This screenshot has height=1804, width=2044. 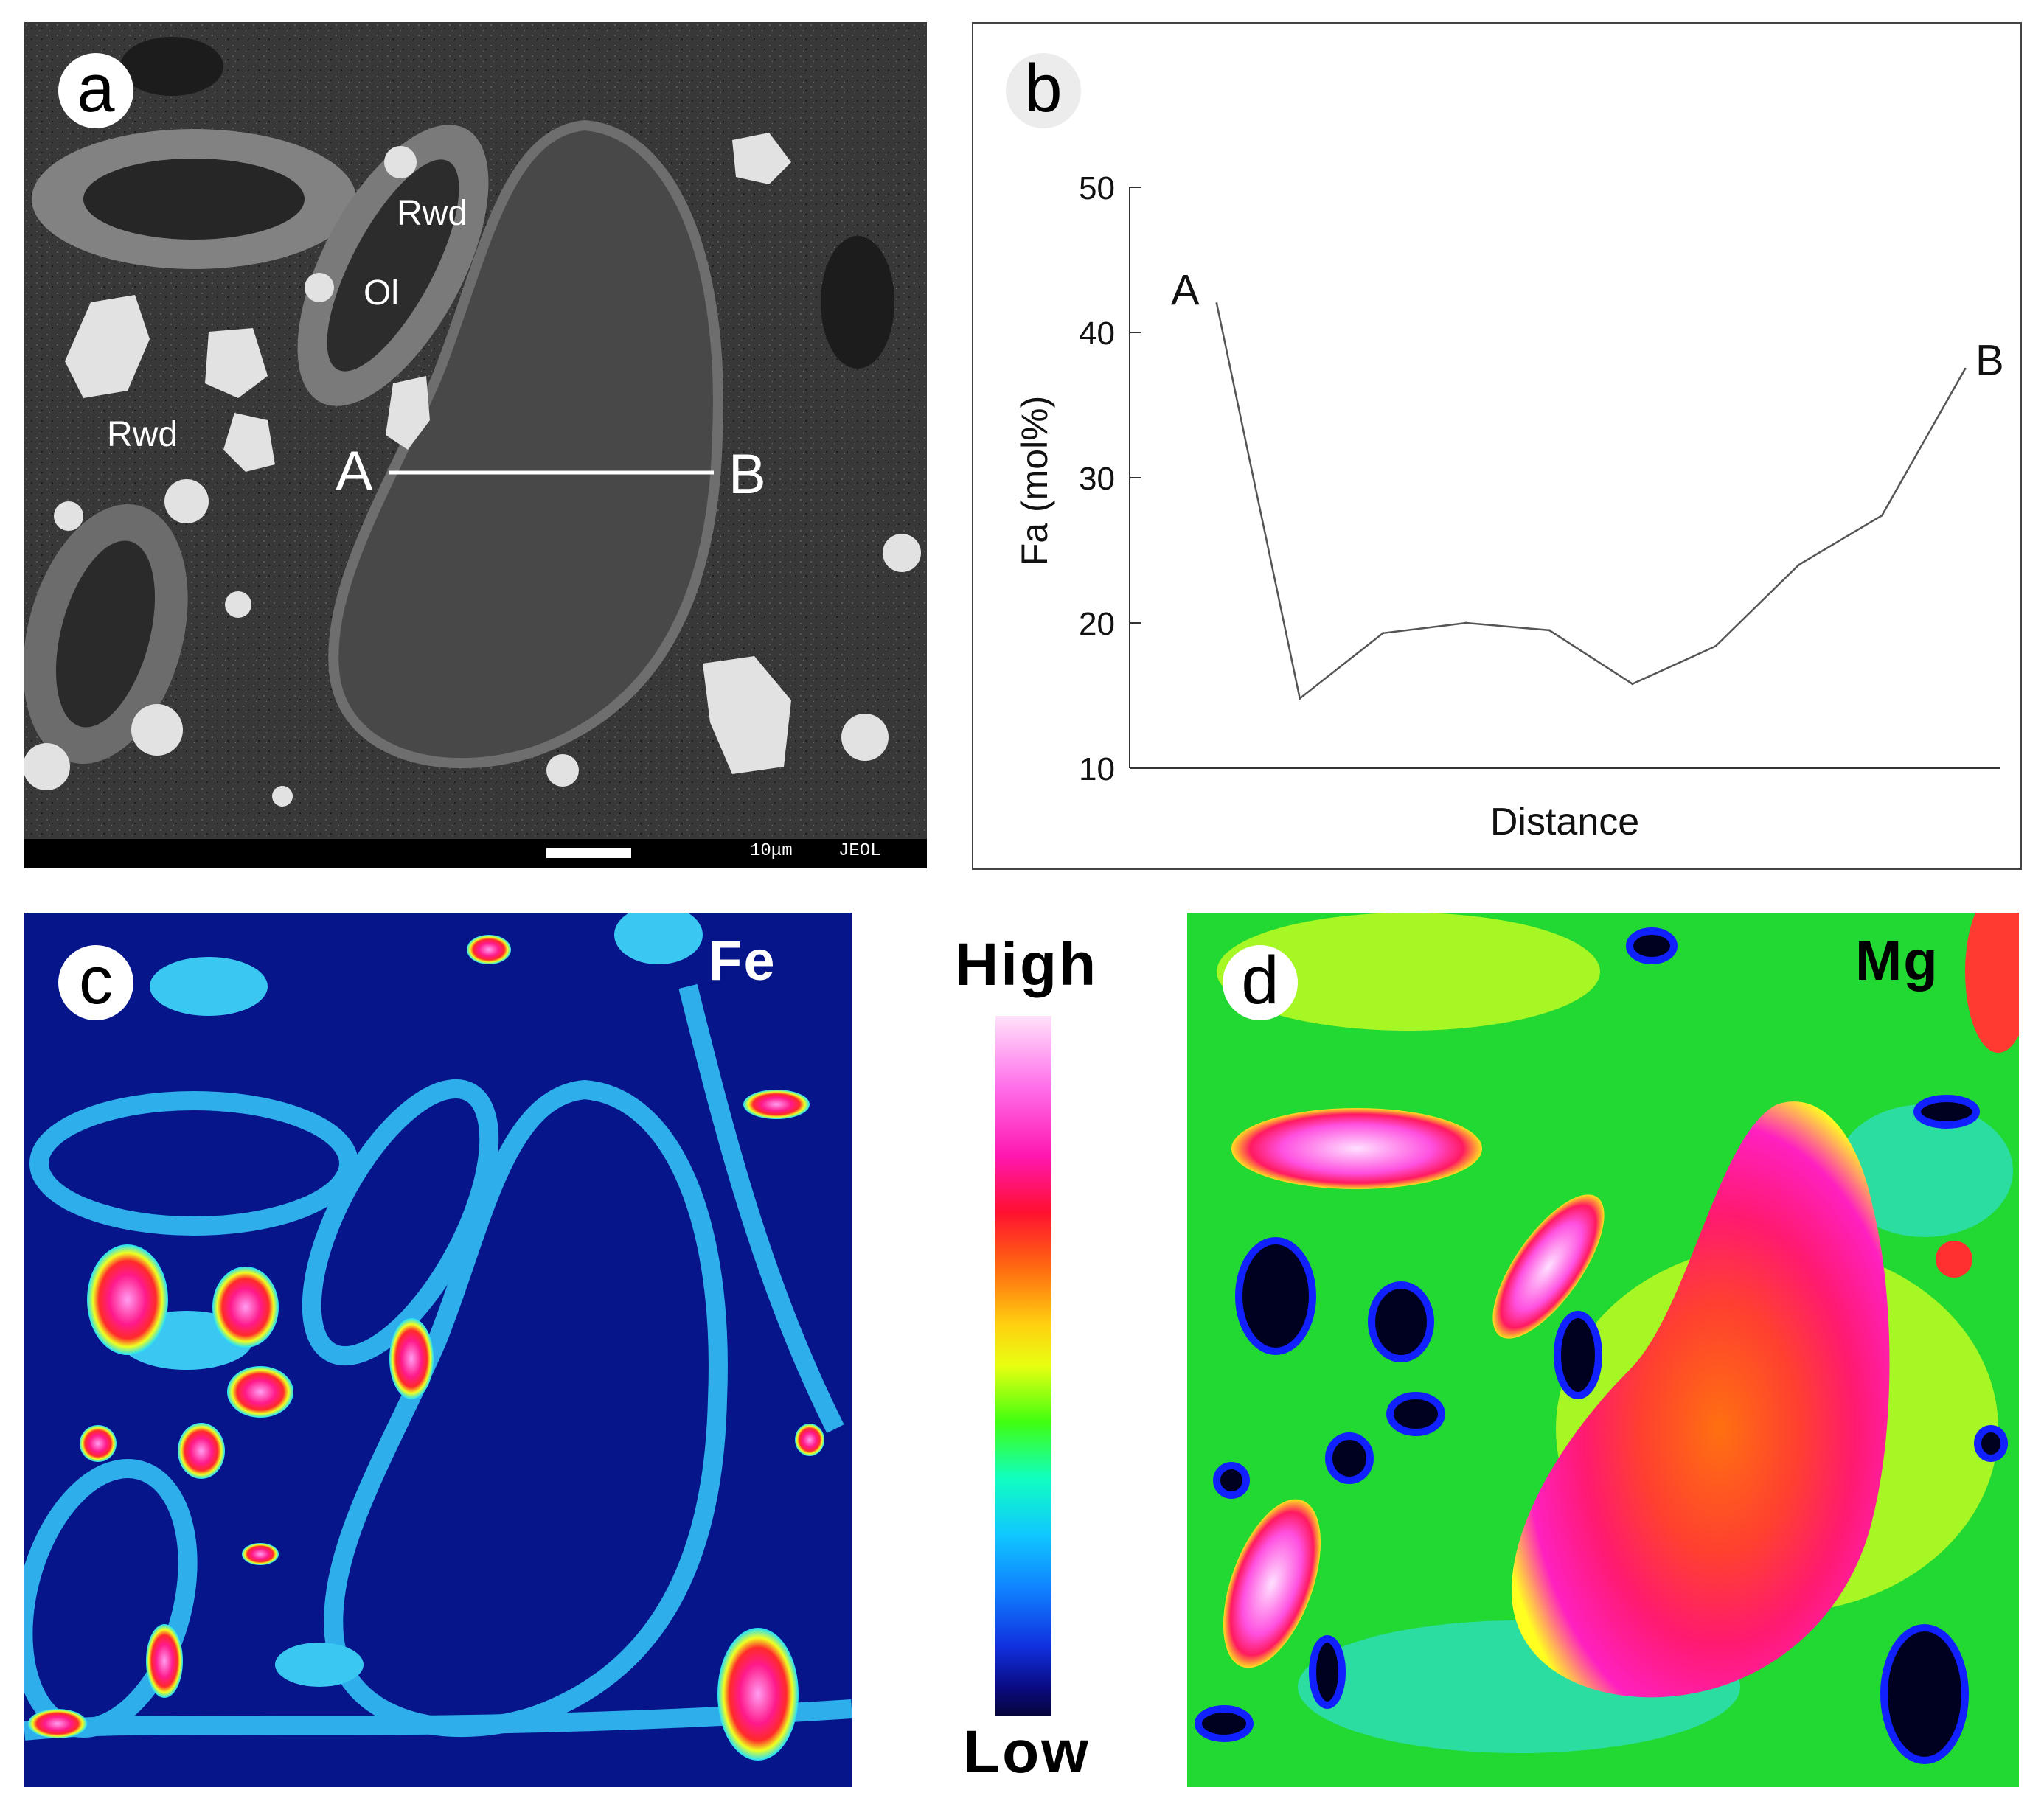 I want to click on panel-c-badge: c, so click(x=95, y=982).